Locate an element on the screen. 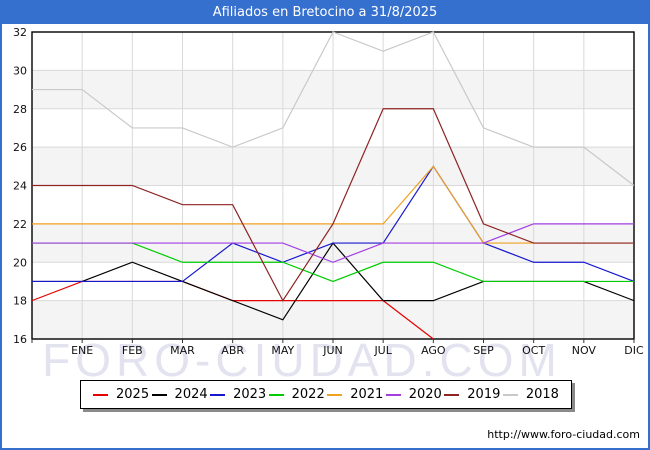 This screenshot has height=450, width=650. legend-item-2021: 2021 is located at coordinates (355, 394).